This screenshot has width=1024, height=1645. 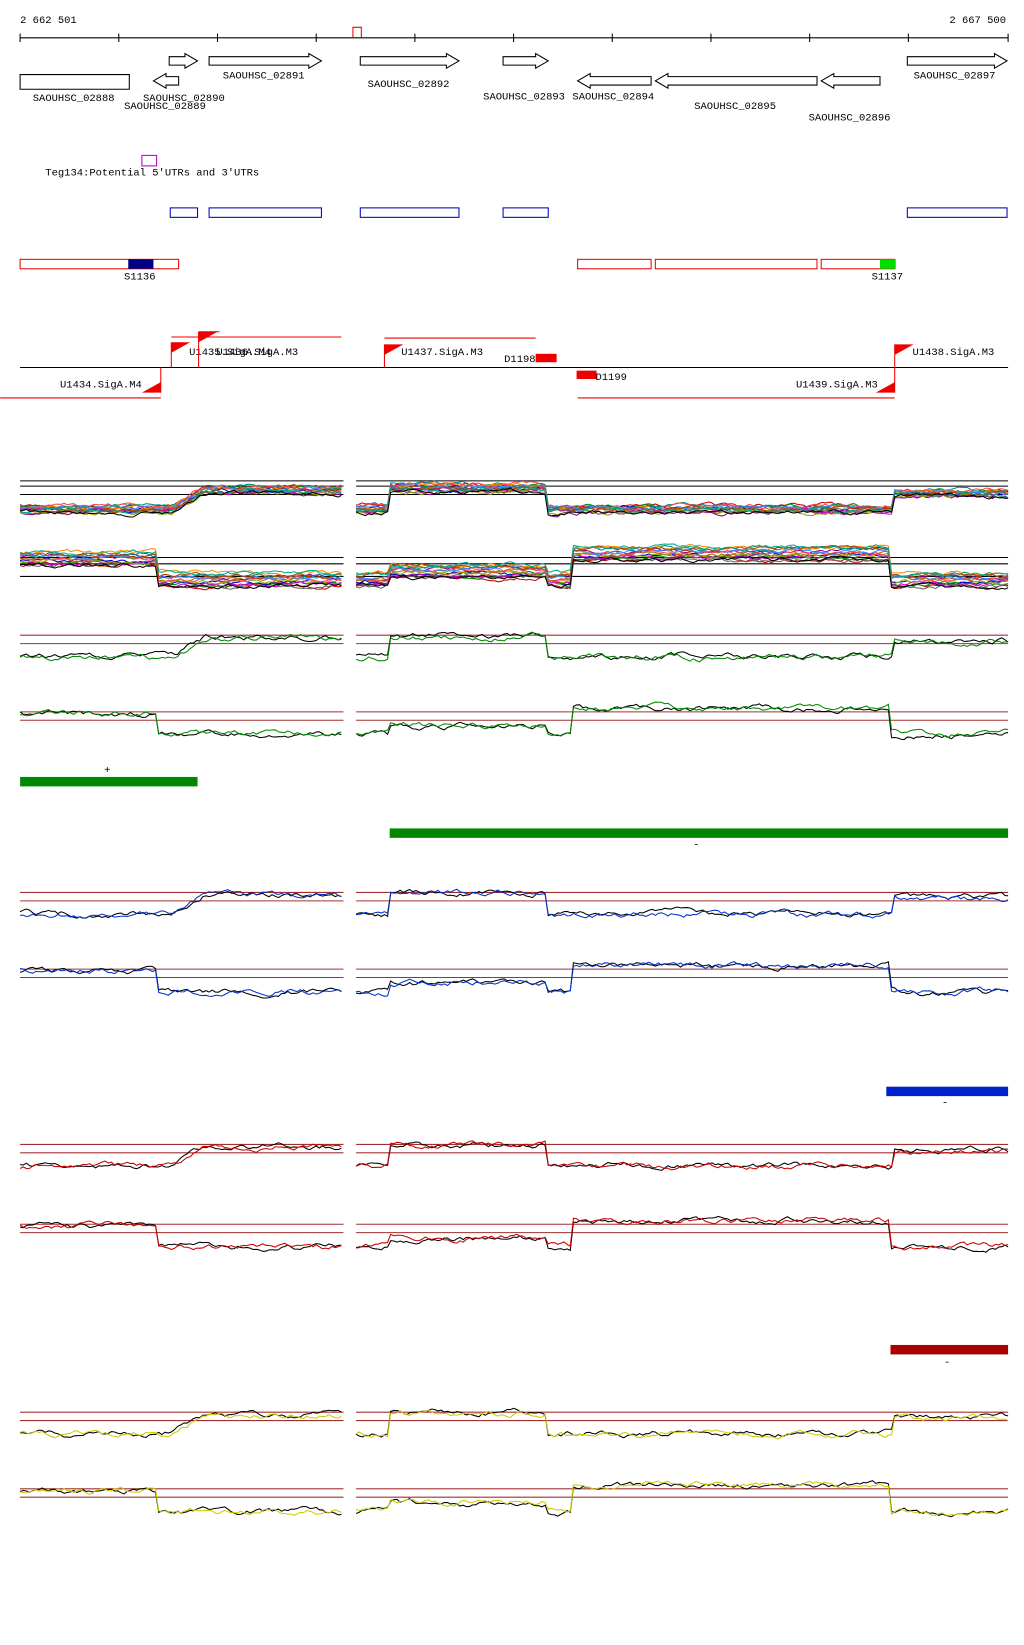 What do you see at coordinates (837, 385) in the screenshot?
I see `promoter-label: U1439.SigA.M3` at bounding box center [837, 385].